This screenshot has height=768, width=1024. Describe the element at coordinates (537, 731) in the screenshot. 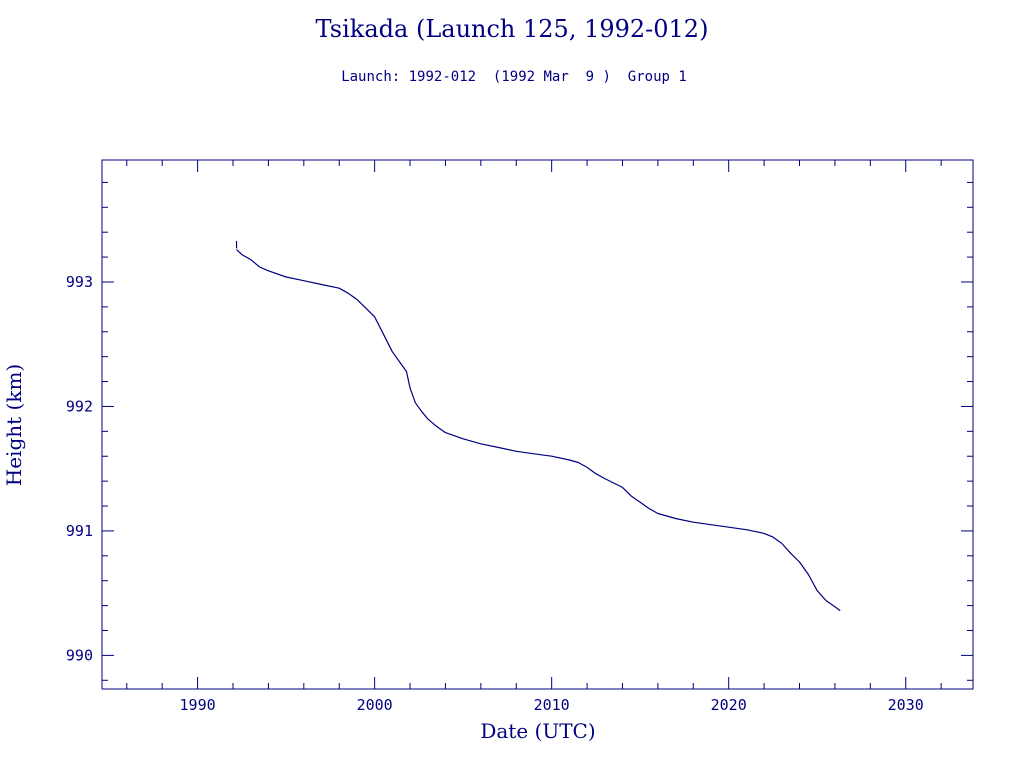

I see `x-axis-label: Date (UTC)` at that location.